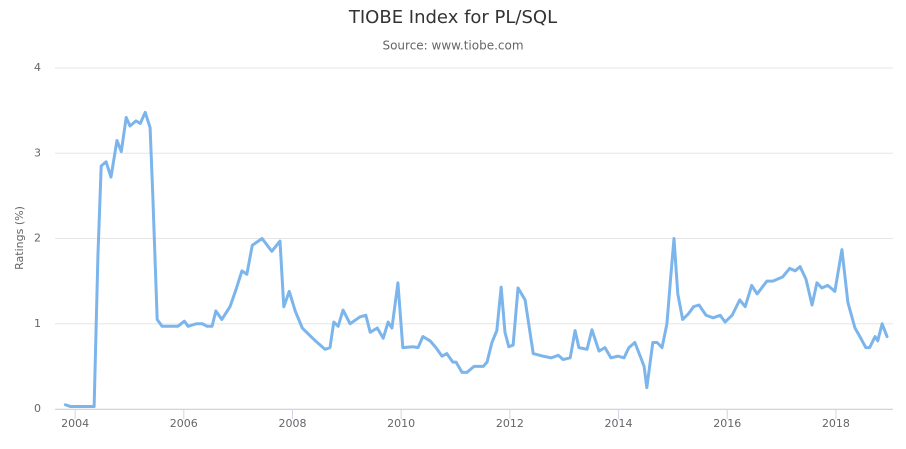 This screenshot has height=449, width=906. What do you see at coordinates (401, 423) in the screenshot?
I see `x-tick-label: 2010` at bounding box center [401, 423].